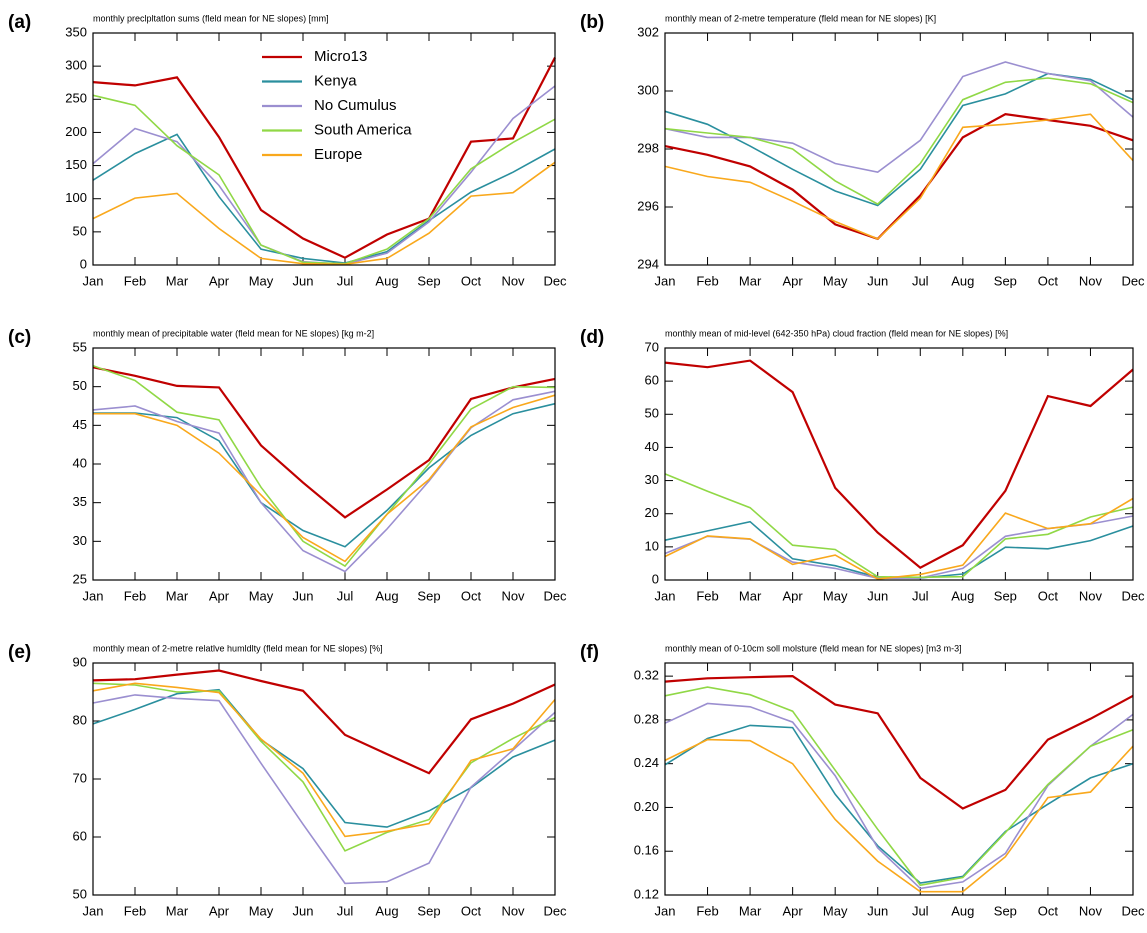 The height and width of the screenshot is (933, 1147). Describe the element at coordinates (76, 164) in the screenshot. I see `y-tick-label: 150` at that location.